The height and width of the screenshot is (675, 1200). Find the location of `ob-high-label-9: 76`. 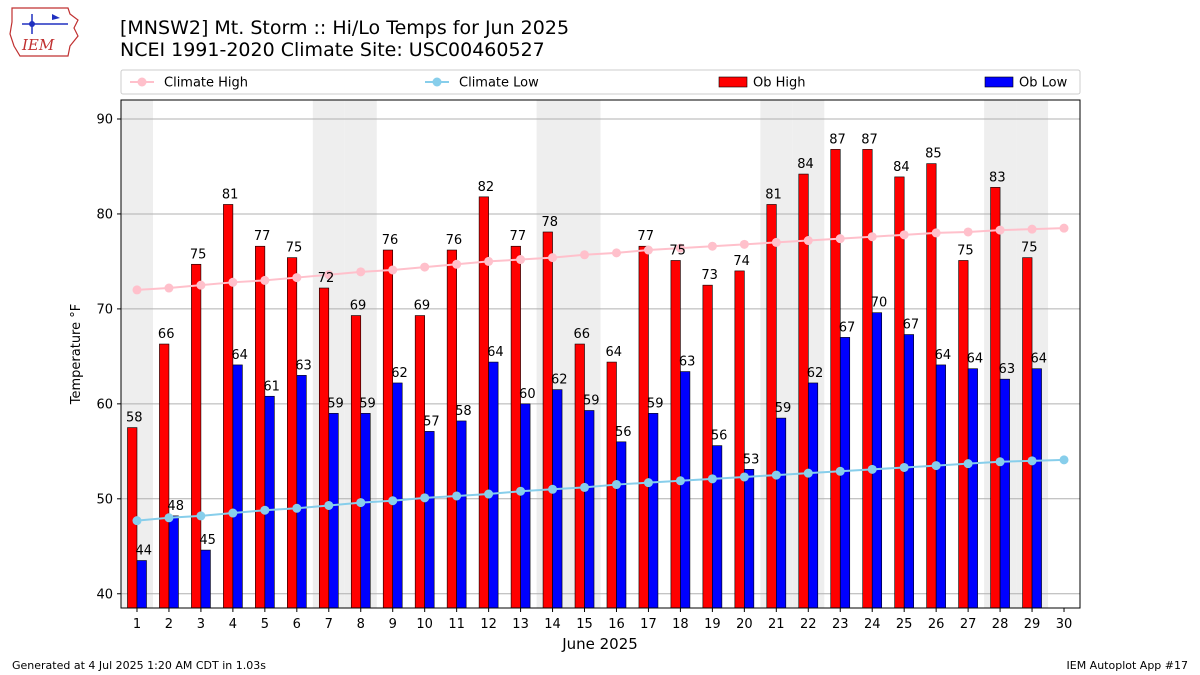

ob-high-label-9: 76 is located at coordinates (390, 240).